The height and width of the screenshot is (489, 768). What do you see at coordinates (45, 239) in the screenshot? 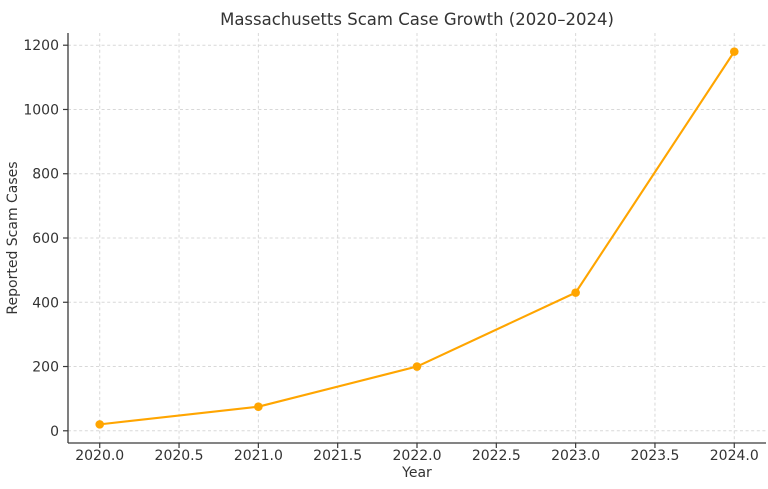
I see `y-tick-label: 600` at bounding box center [45, 239].